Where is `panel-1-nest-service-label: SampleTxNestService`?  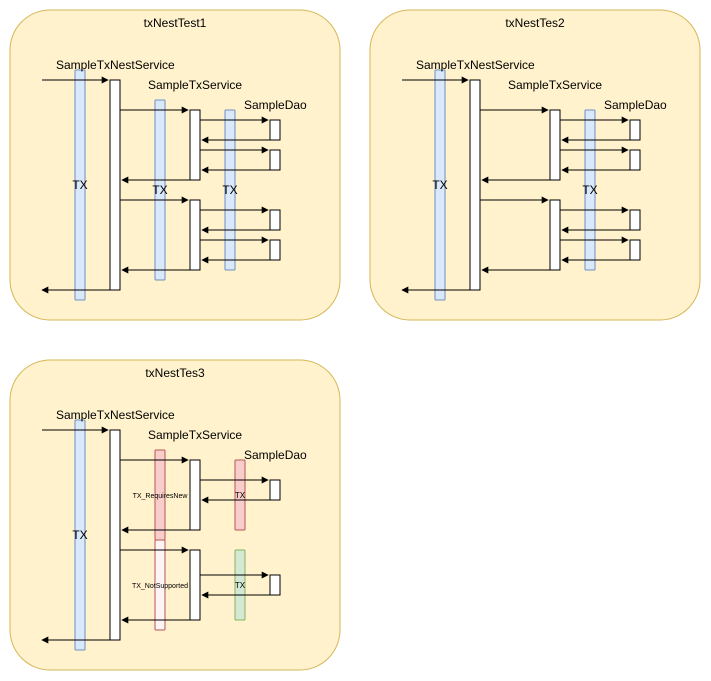 panel-1-nest-service-label: SampleTxNestService is located at coordinates (115, 65).